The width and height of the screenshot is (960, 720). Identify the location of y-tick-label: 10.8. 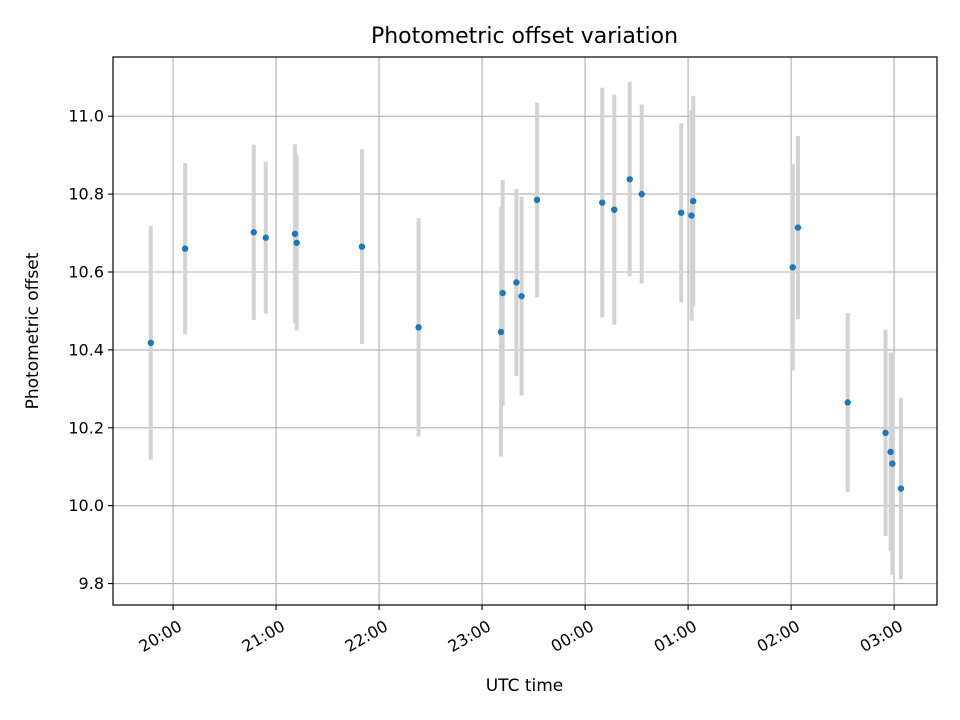
(86, 194).